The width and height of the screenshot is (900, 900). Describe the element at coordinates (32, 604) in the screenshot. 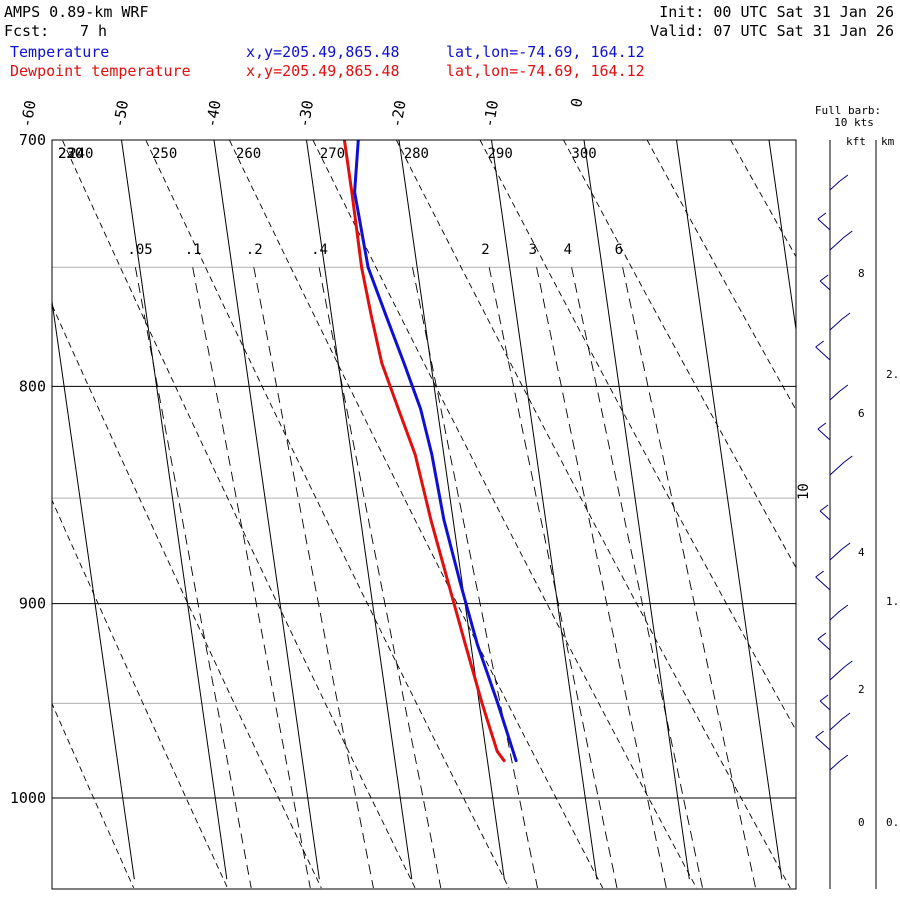

I see `pressure-label-900: 900` at that location.